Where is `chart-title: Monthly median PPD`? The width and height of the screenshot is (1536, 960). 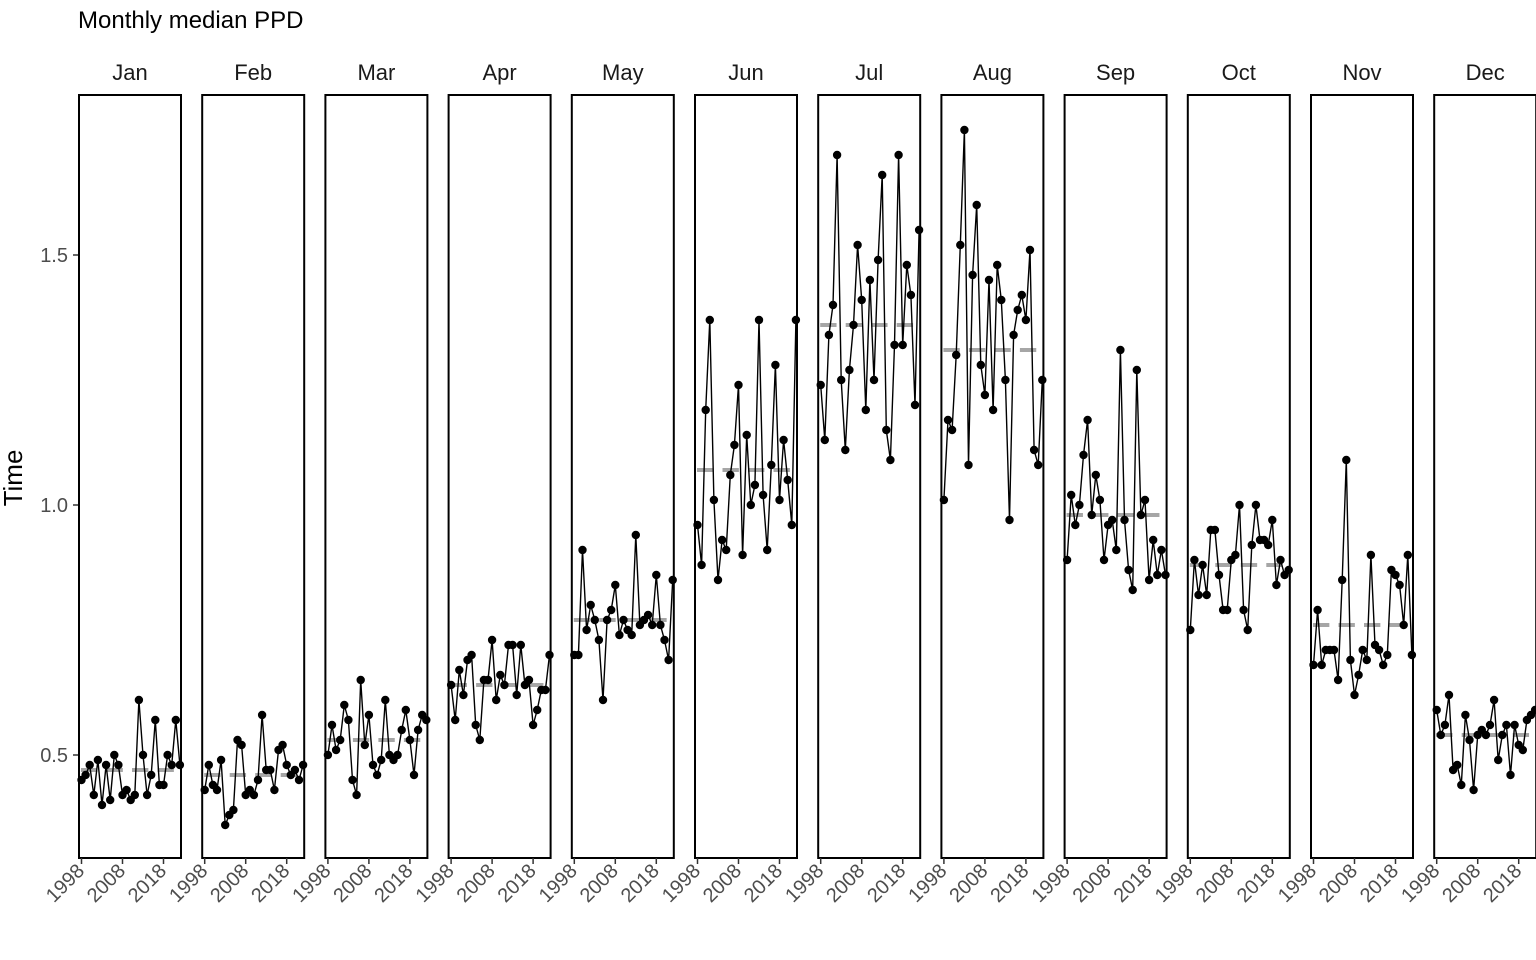
chart-title: Monthly median PPD is located at coordinates (190, 20).